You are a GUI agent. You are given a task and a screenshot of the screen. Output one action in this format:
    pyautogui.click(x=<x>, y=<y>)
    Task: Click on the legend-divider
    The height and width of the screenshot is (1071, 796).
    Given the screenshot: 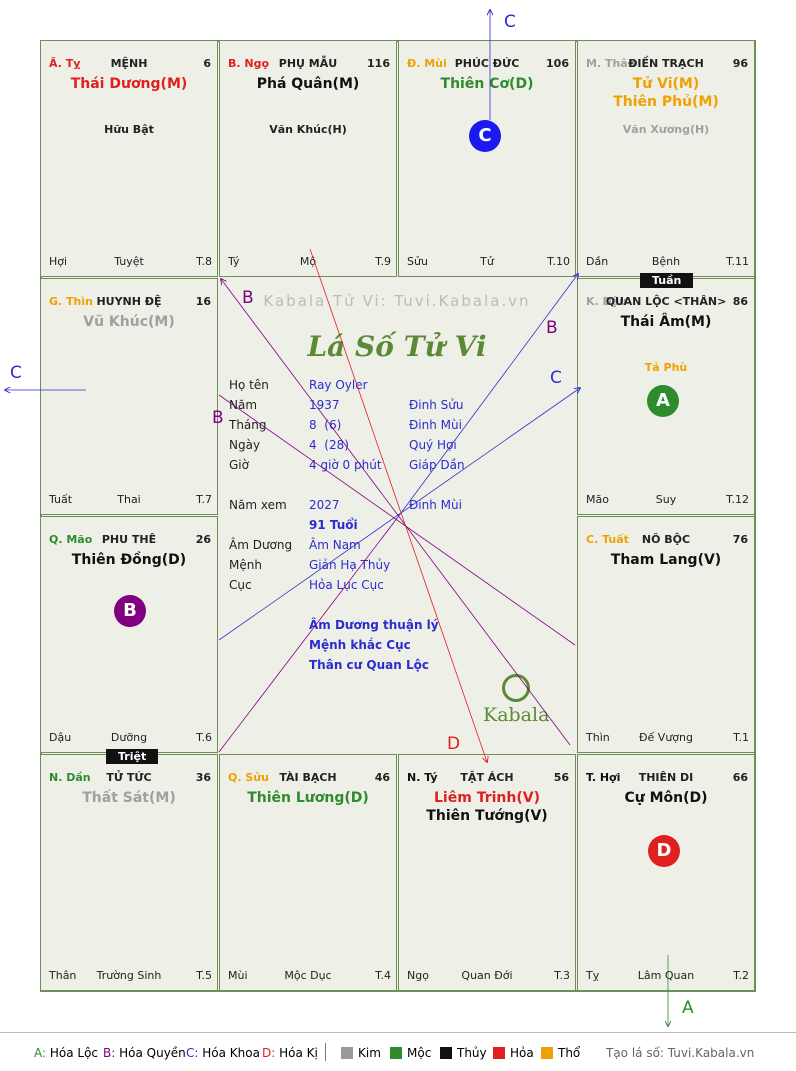 What is the action you would take?
    pyautogui.click(x=325, y=1052)
    